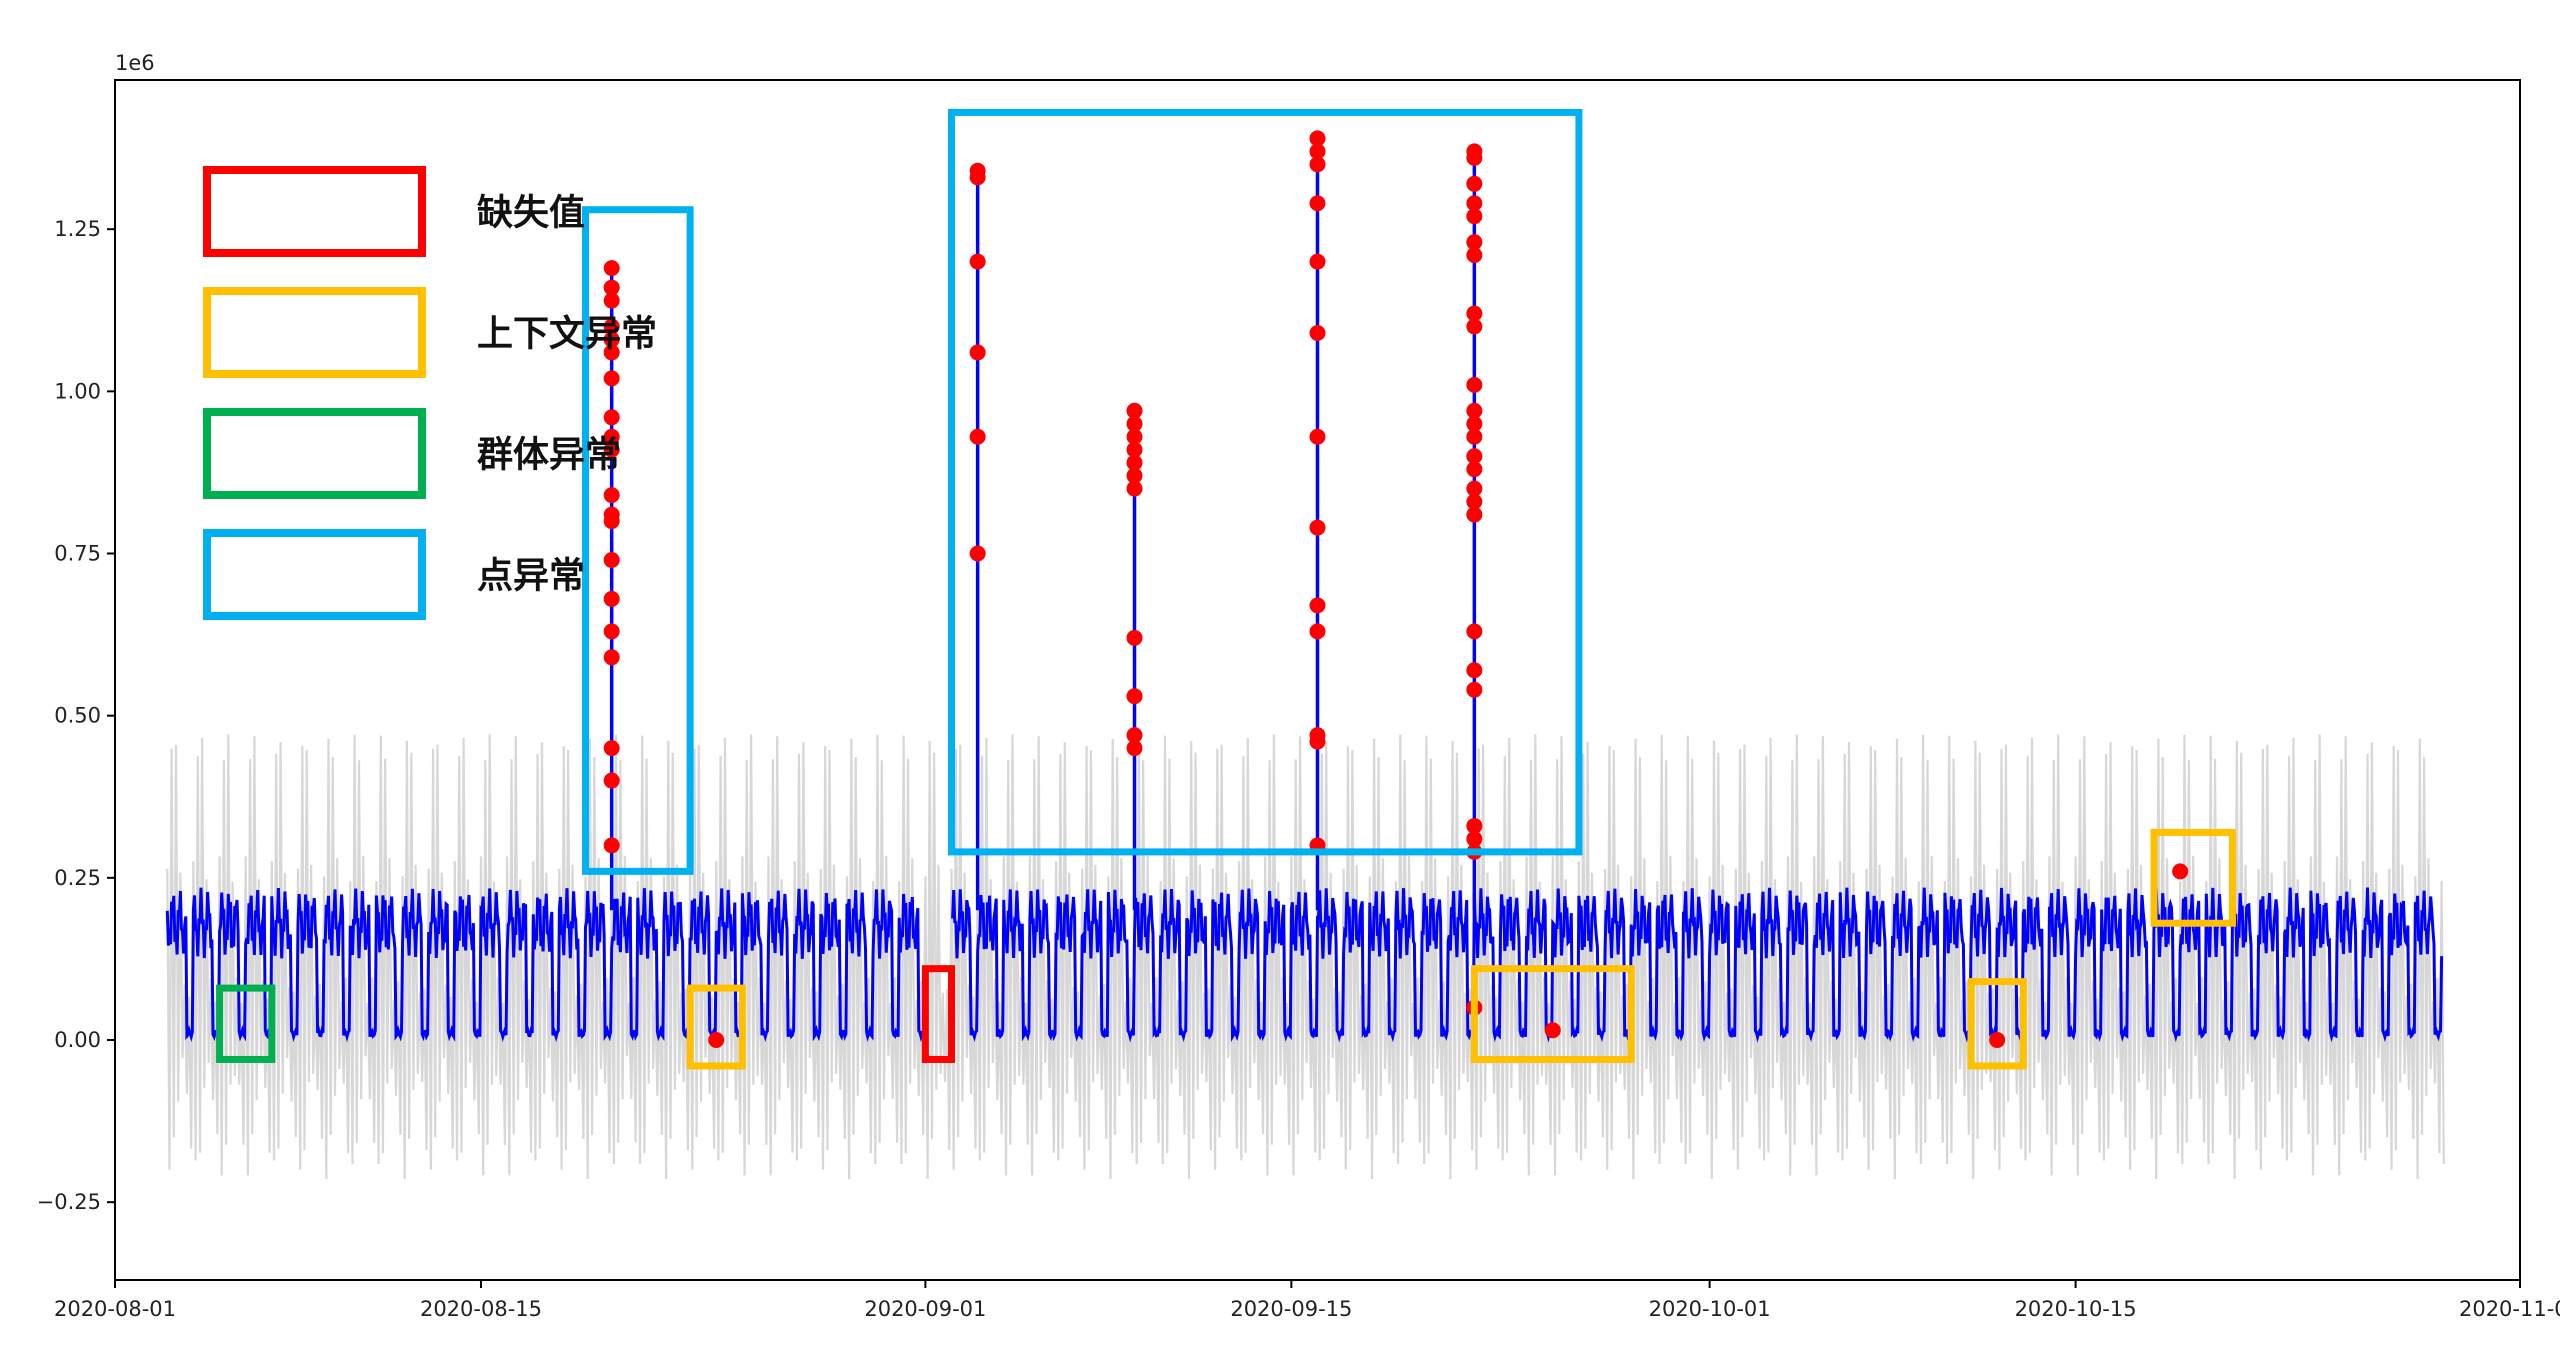 The width and height of the screenshot is (2560, 1356). Describe the element at coordinates (1291, 1309) in the screenshot. I see `x-tick-label: 2020-09-15` at that location.